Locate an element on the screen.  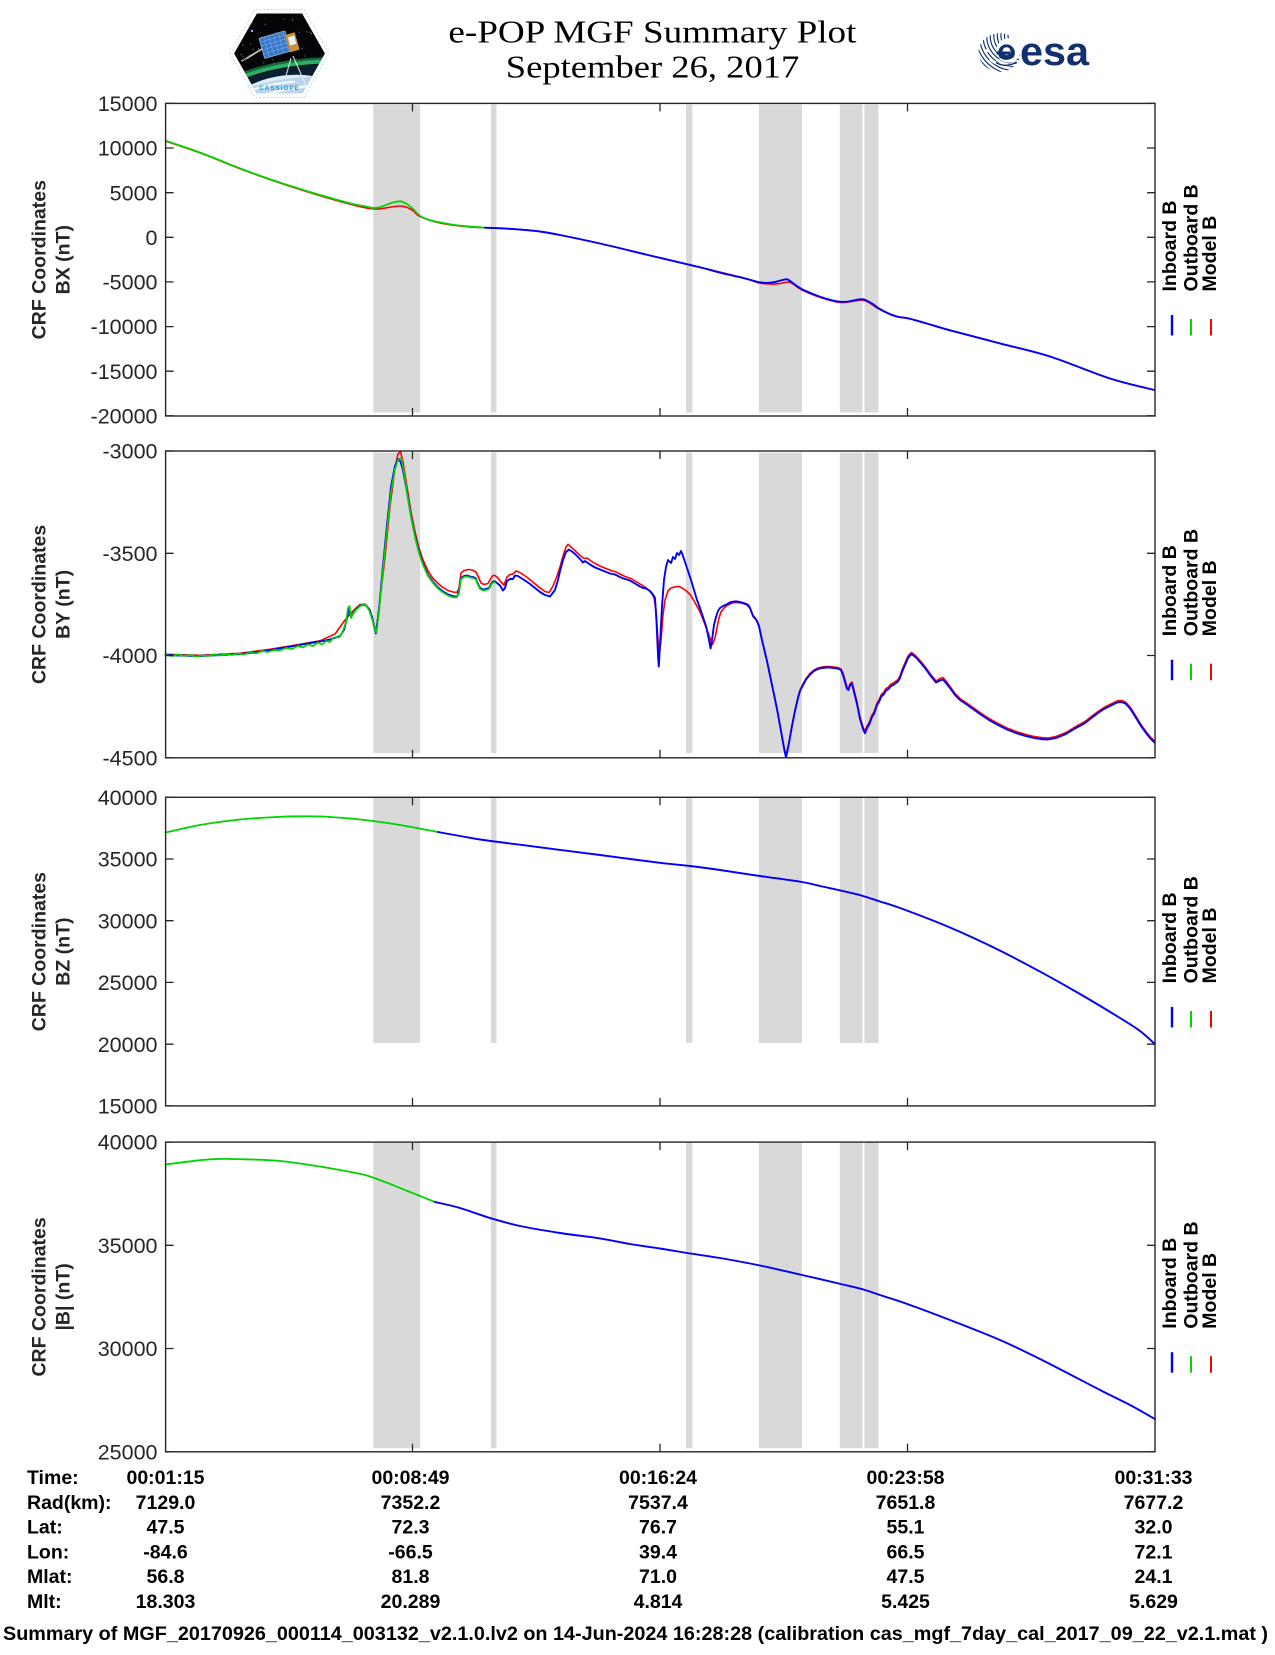
svg-text: 00:23:58 is located at coordinates (905, 1478).